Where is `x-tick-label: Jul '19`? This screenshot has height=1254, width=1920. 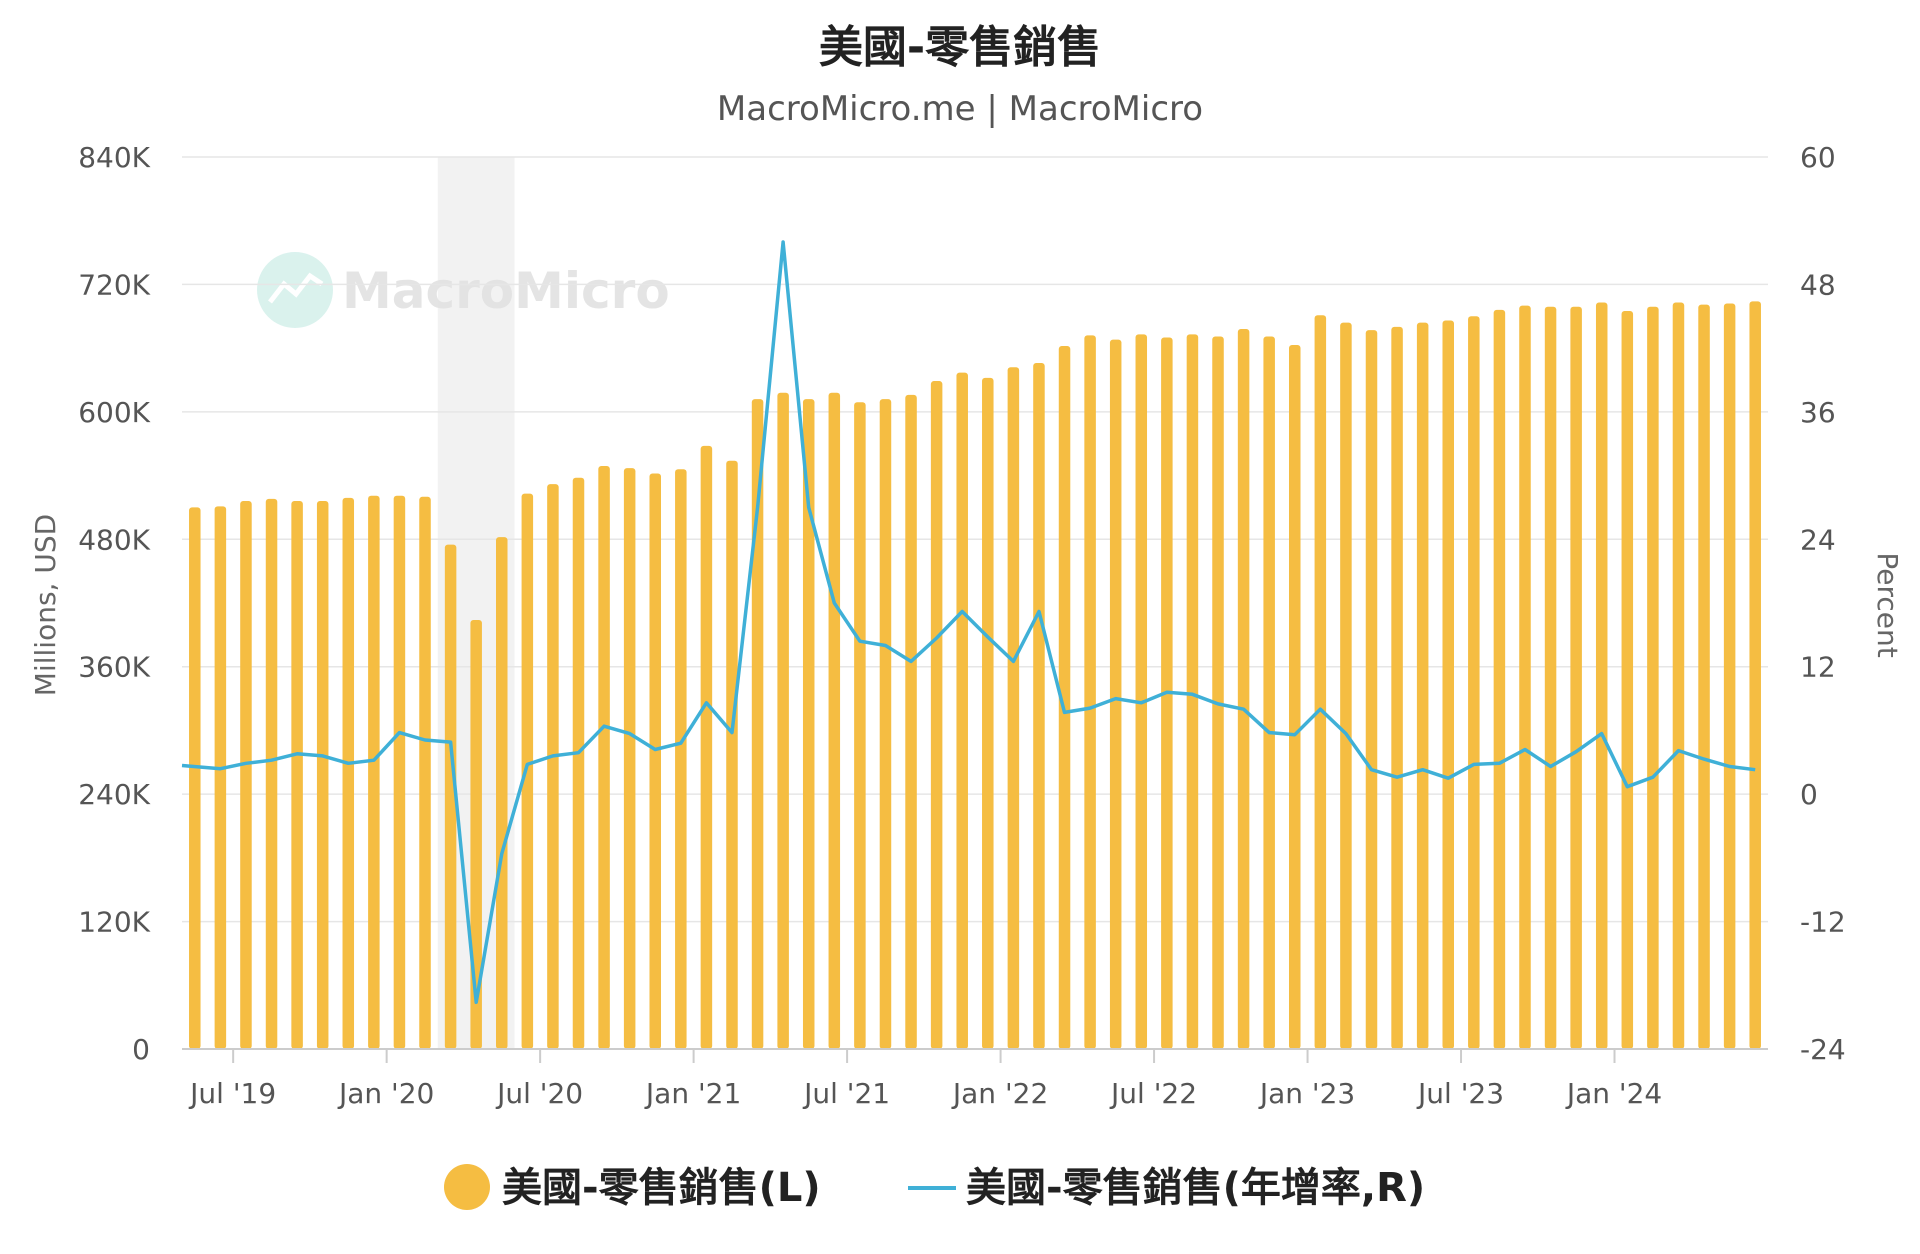
x-tick-label: Jul '19 is located at coordinates (232, 1093).